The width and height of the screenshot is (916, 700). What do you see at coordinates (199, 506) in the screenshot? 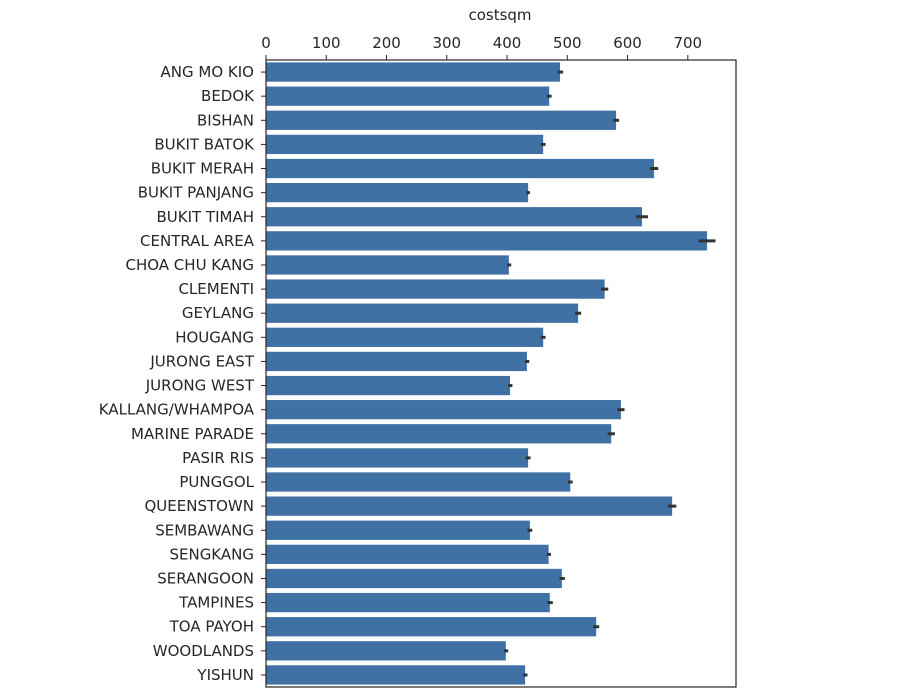
I see `category-label: QUEENSTOWN` at bounding box center [199, 506].